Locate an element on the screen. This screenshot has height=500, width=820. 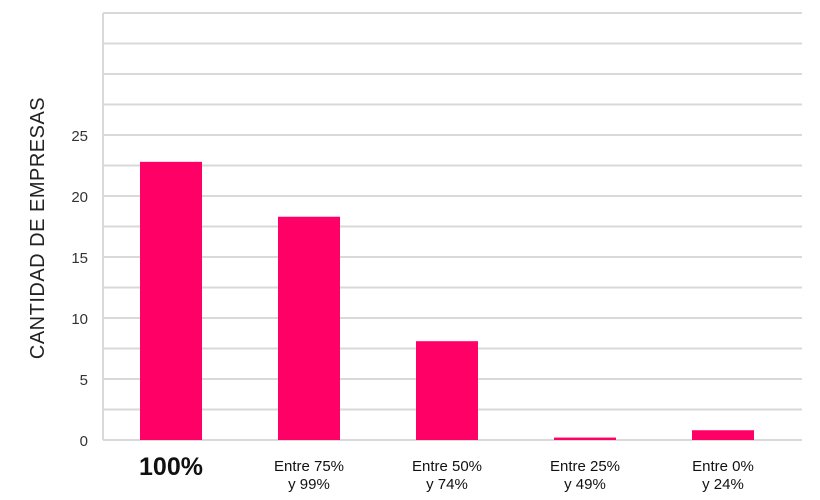
y-tick-label: 25 is located at coordinates (79, 136).